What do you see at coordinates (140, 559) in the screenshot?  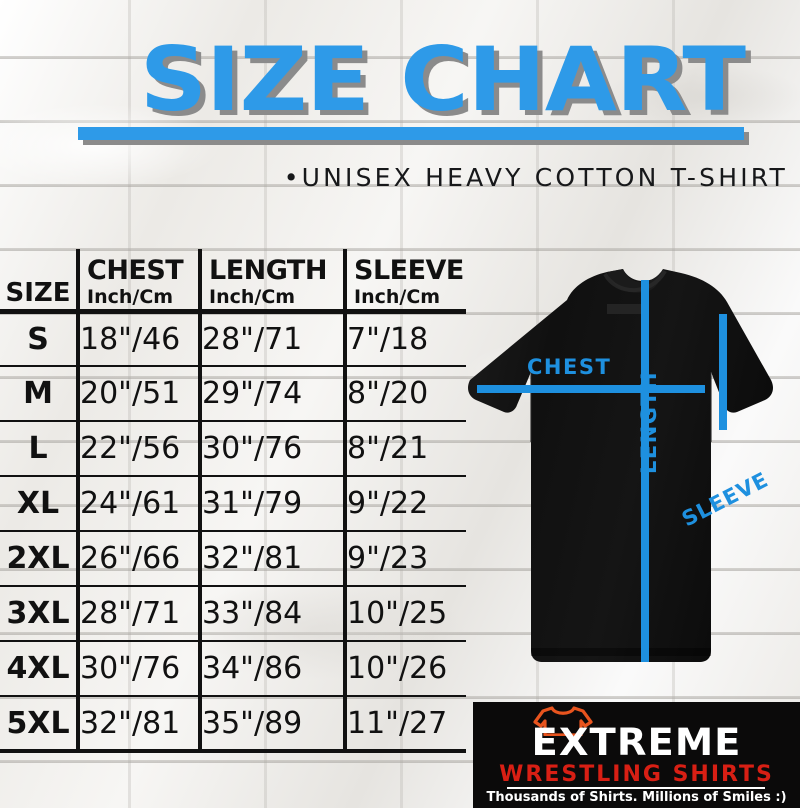 I see `cell-chest: 26"/66` at bounding box center [140, 559].